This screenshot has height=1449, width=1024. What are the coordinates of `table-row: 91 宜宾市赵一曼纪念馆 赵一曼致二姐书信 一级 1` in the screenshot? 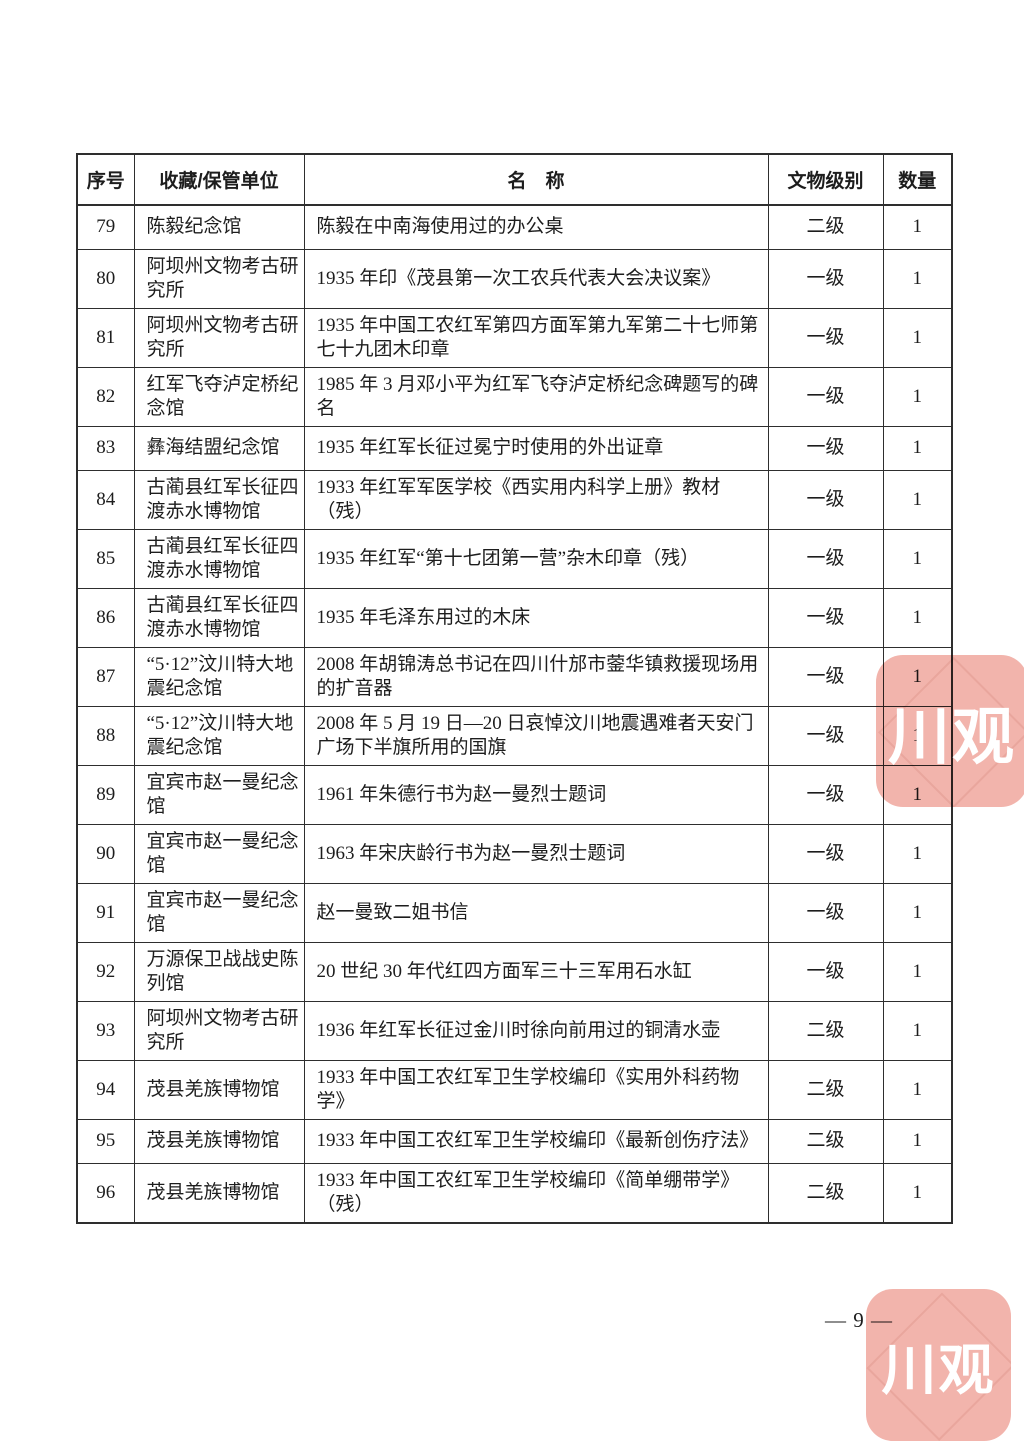 It's located at (514, 912).